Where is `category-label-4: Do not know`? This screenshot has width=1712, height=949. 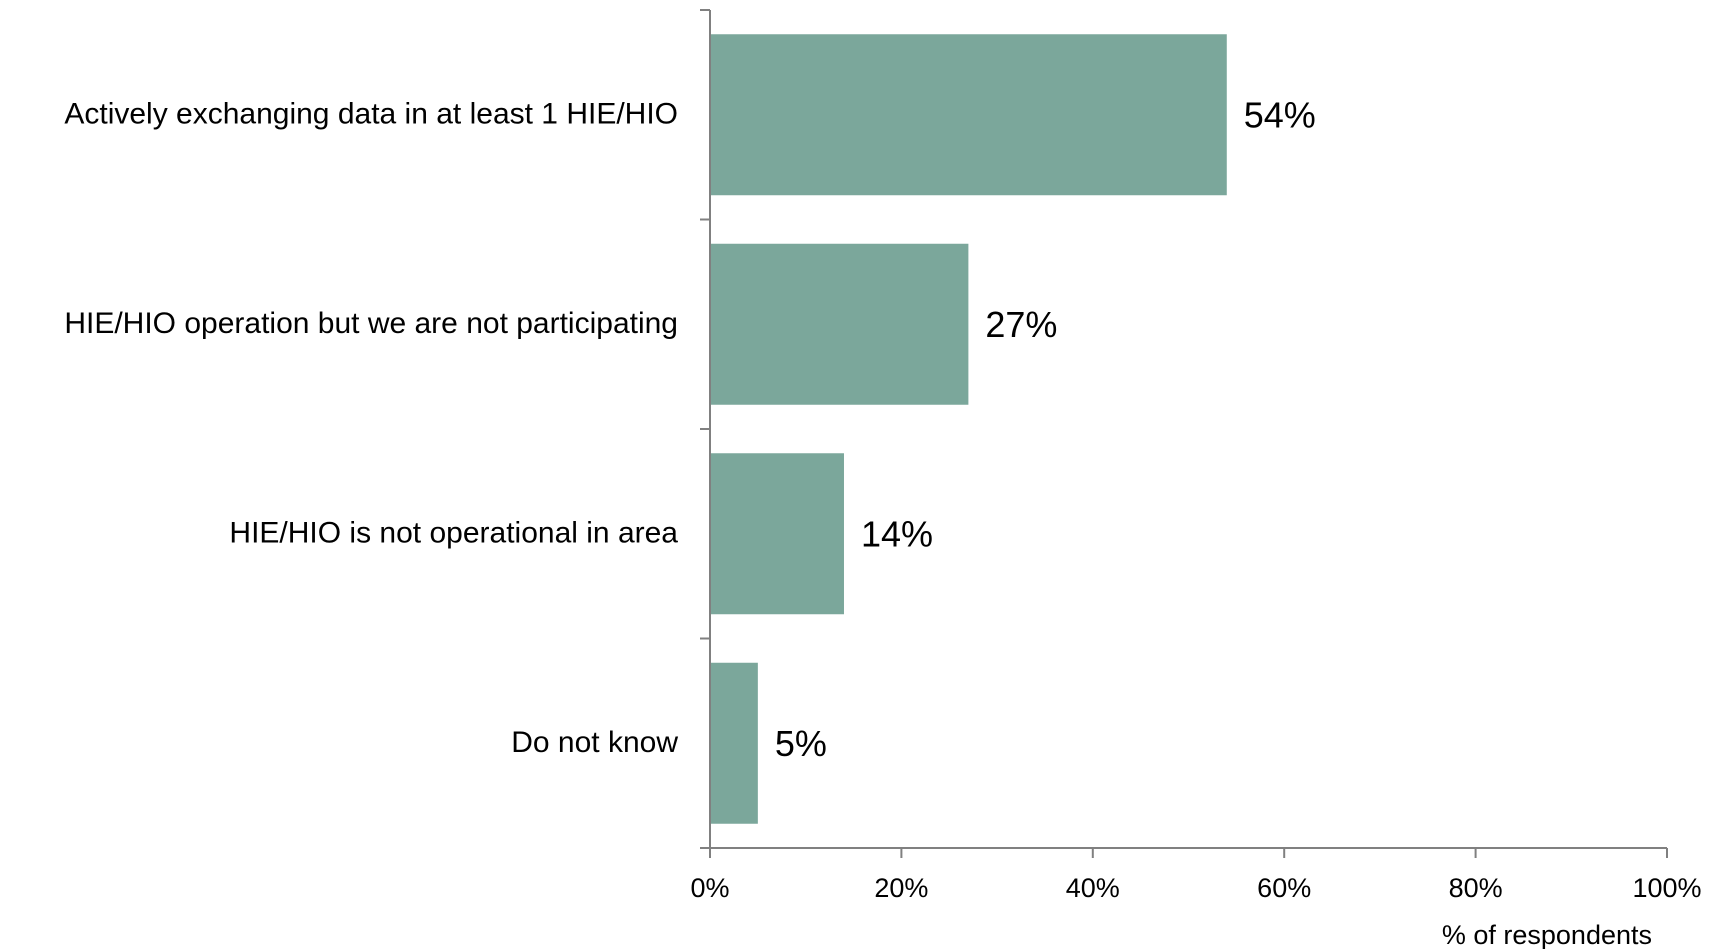 category-label-4: Do not know is located at coordinates (594, 742).